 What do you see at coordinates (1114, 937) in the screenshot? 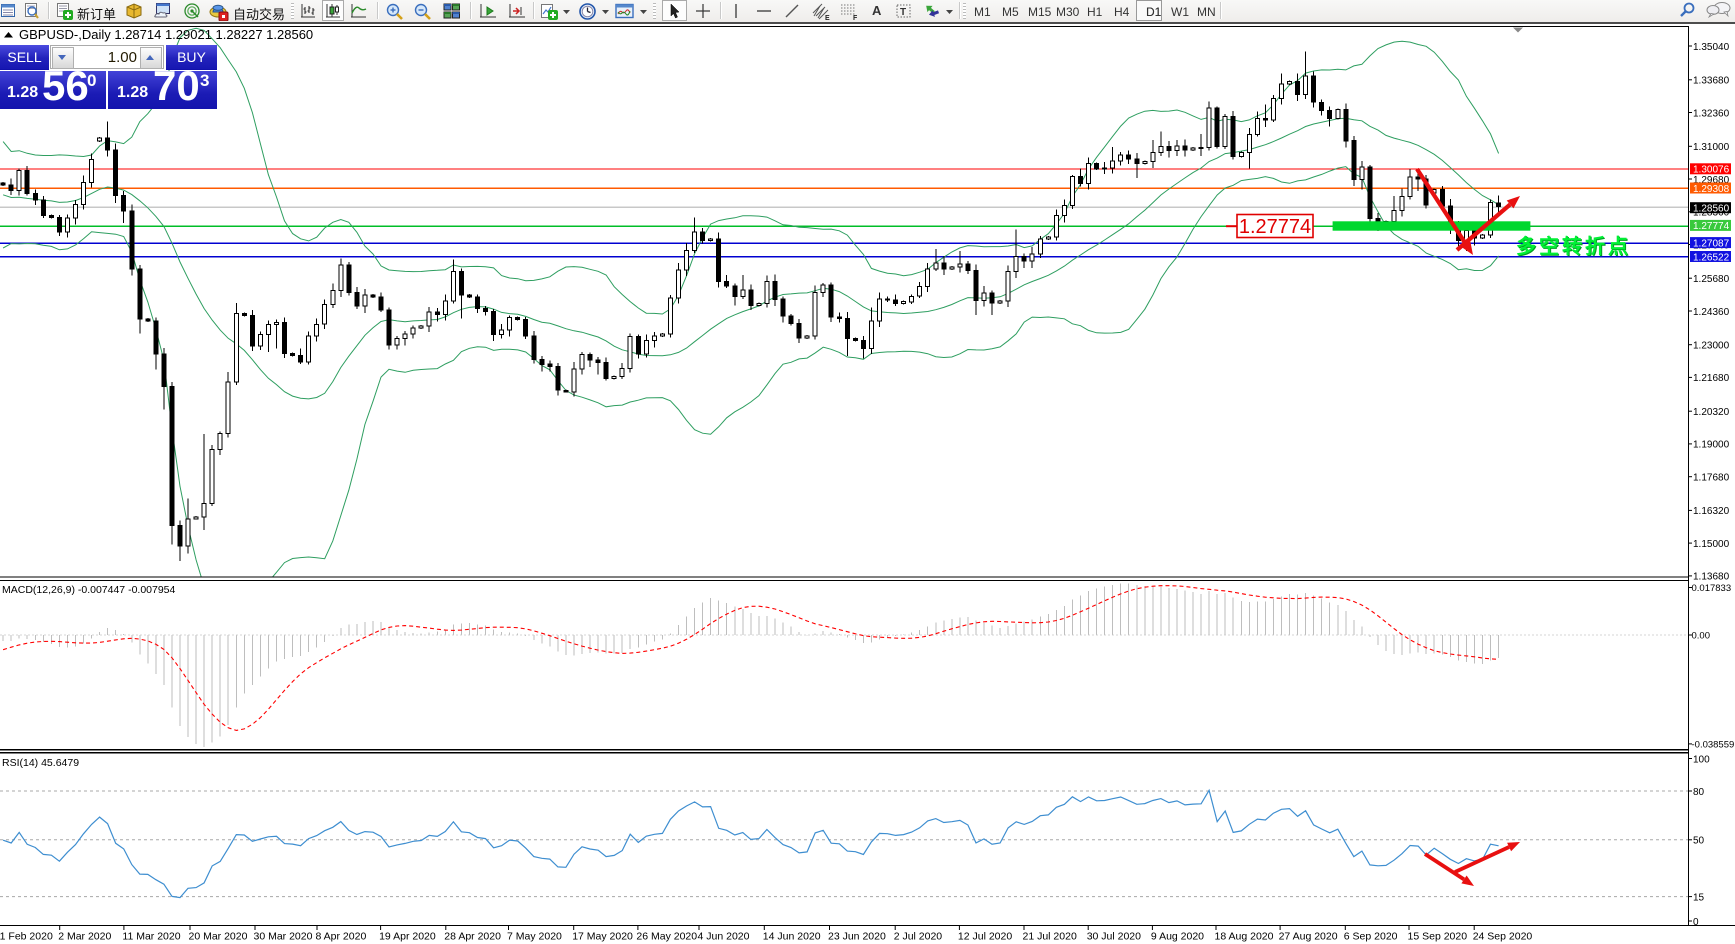
I see `svg-text: 30 Jul 2020` at bounding box center [1114, 937].